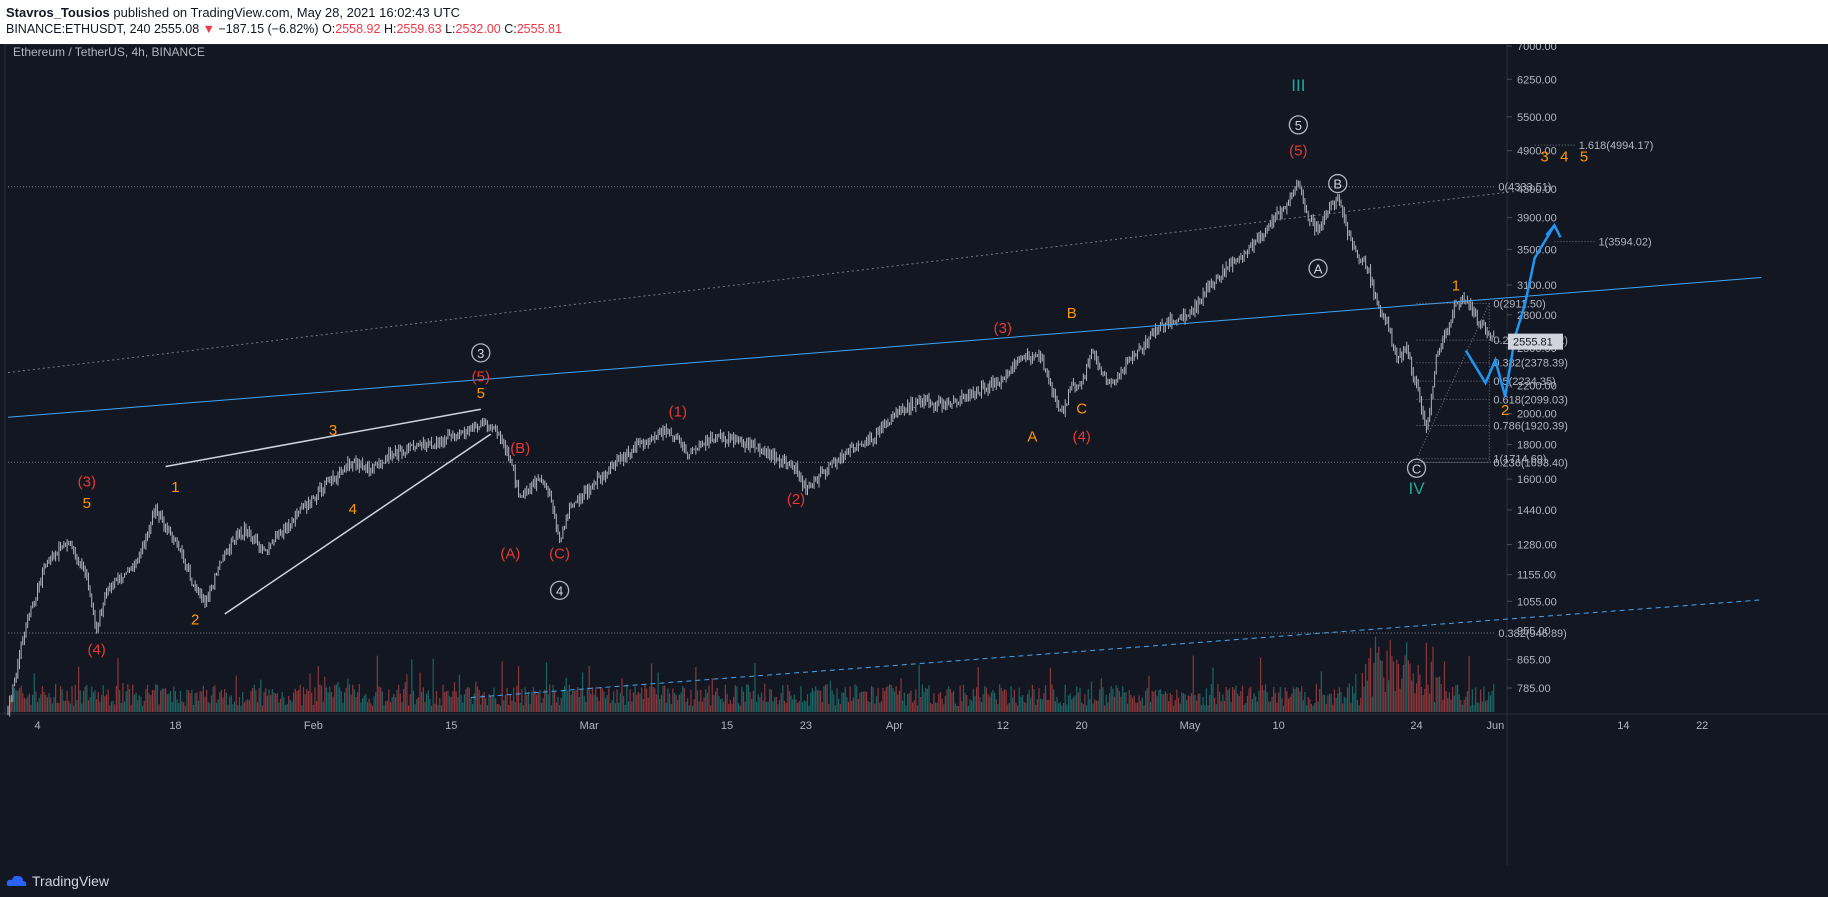  I want to click on close-label: C:, so click(510, 29).